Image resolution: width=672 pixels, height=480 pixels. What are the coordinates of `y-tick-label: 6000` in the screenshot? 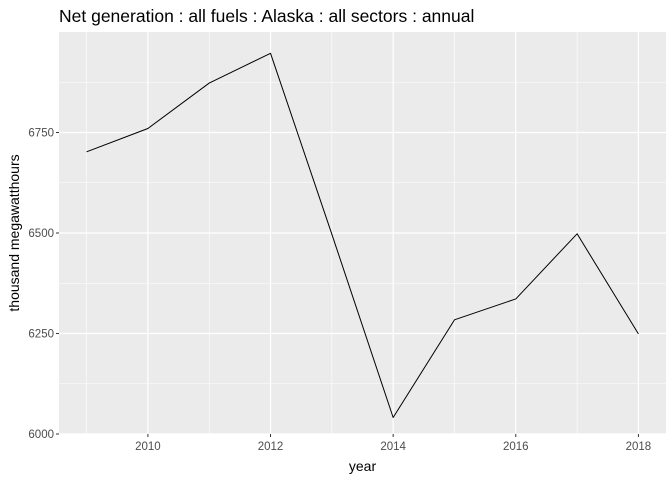 It's located at (41, 435).